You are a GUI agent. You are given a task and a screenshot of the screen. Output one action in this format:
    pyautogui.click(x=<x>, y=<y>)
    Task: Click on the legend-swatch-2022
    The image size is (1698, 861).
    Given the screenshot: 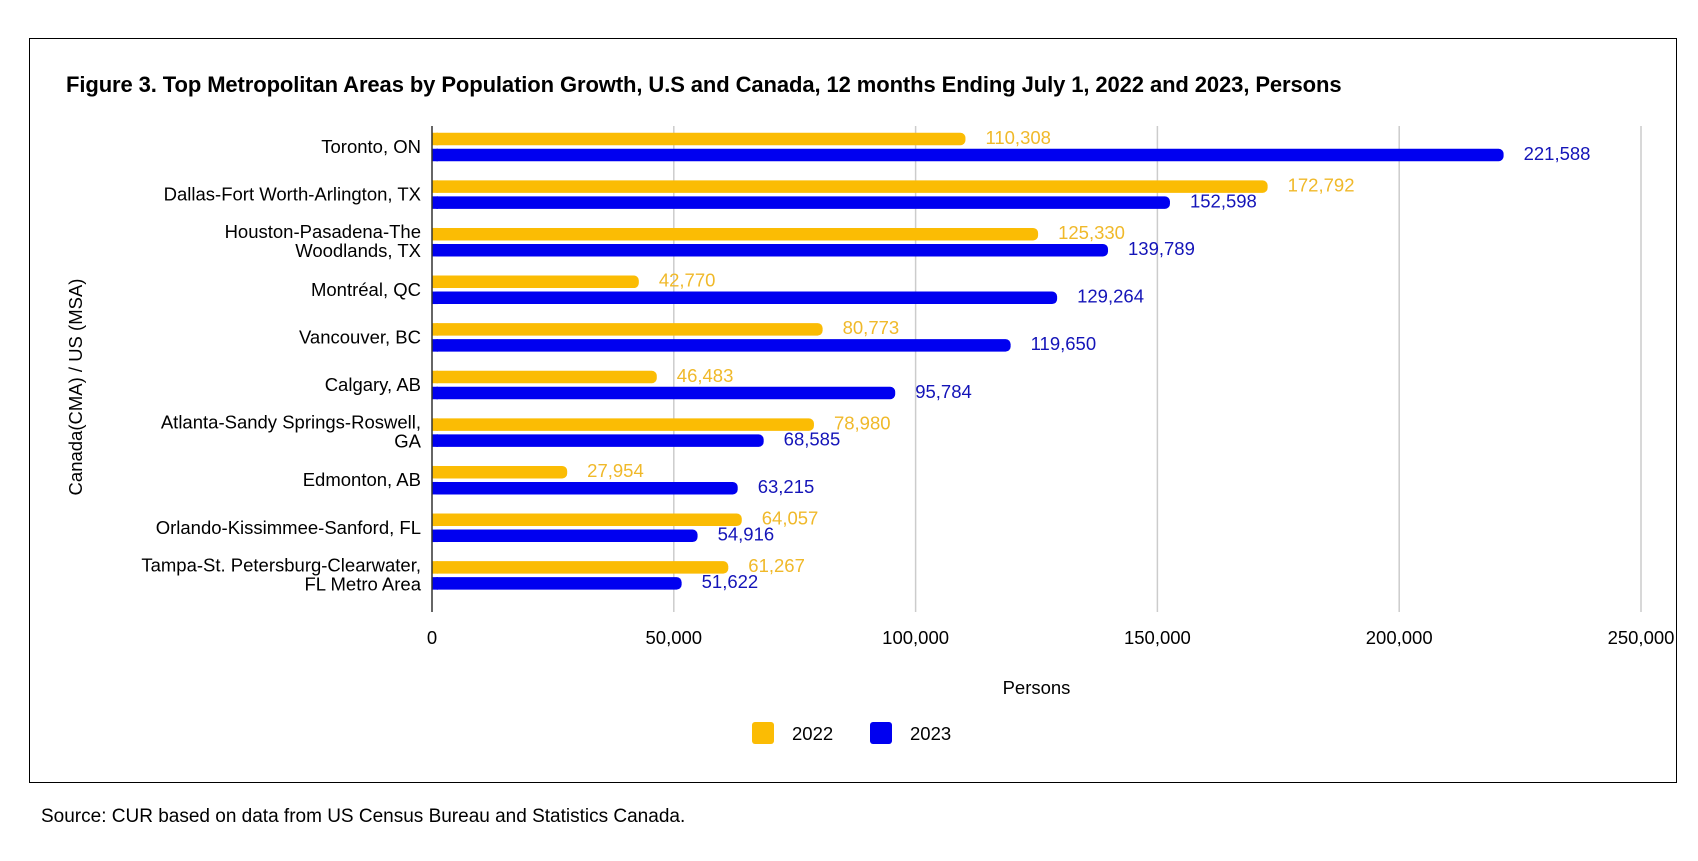 What is the action you would take?
    pyautogui.click(x=763, y=733)
    